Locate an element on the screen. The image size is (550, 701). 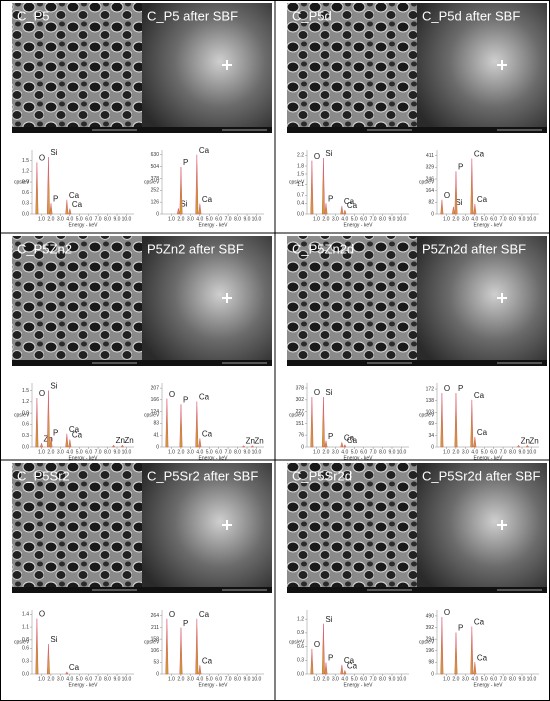
y-tick-label: 0.6 is located at coordinates (25, 649).